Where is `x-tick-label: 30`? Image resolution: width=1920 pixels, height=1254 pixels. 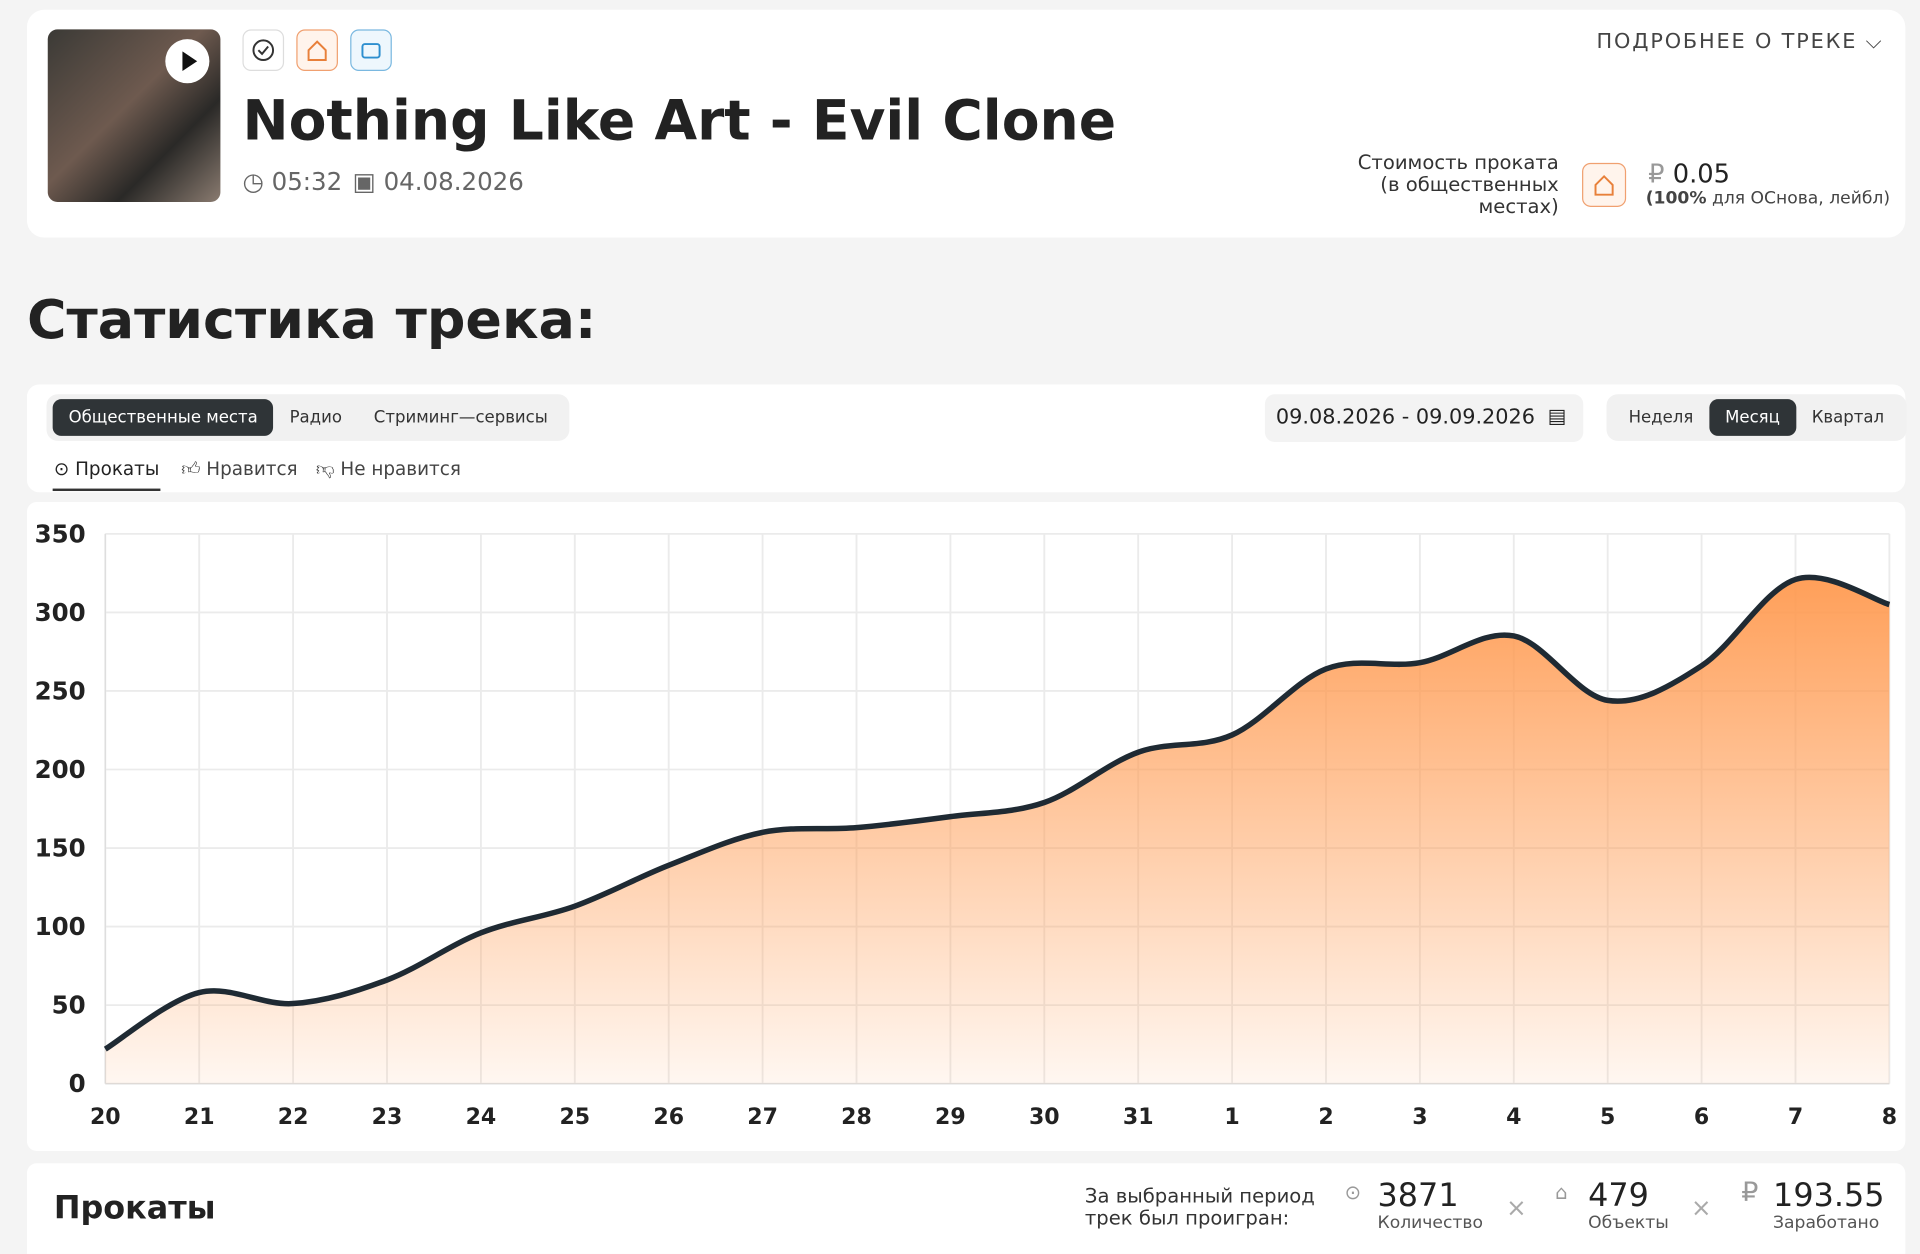 x-tick-label: 30 is located at coordinates (1044, 1117).